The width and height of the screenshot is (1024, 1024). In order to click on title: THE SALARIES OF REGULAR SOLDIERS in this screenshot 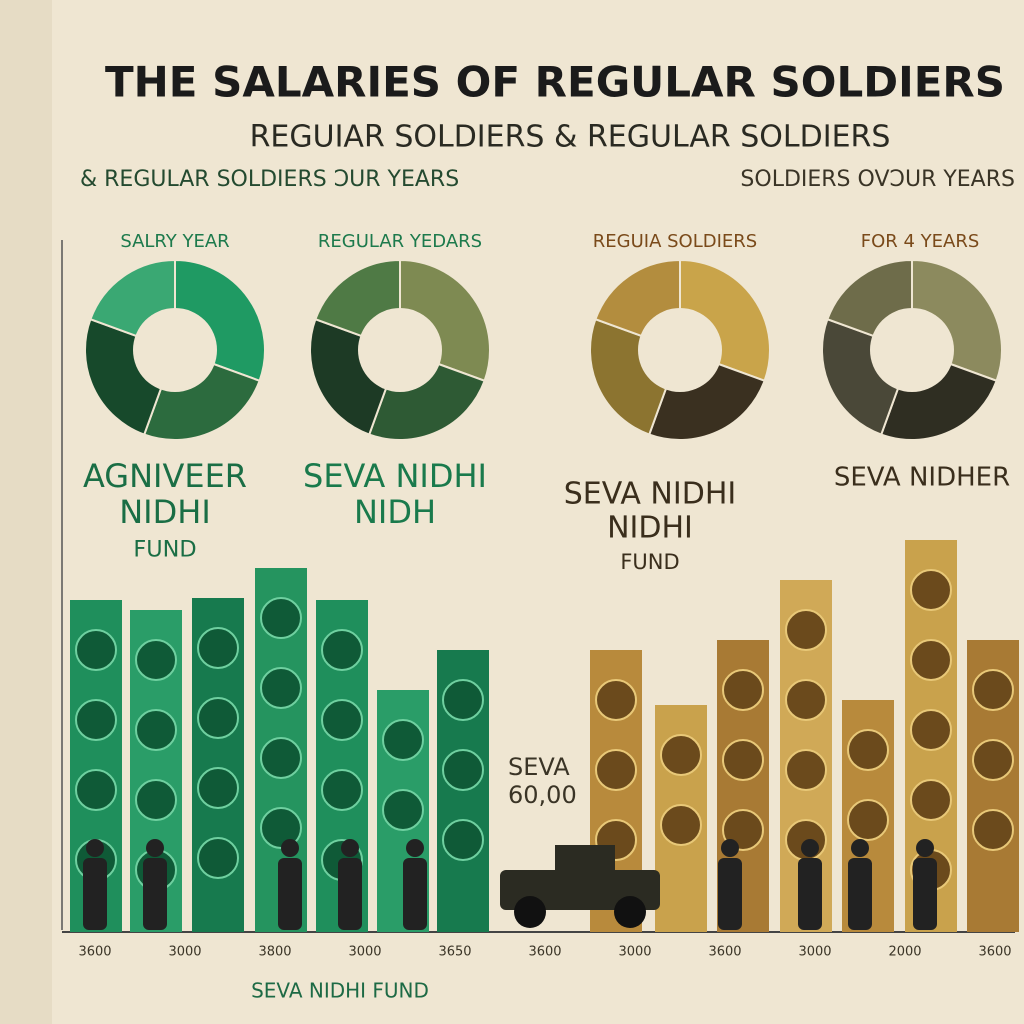, I will do `click(555, 82)`.